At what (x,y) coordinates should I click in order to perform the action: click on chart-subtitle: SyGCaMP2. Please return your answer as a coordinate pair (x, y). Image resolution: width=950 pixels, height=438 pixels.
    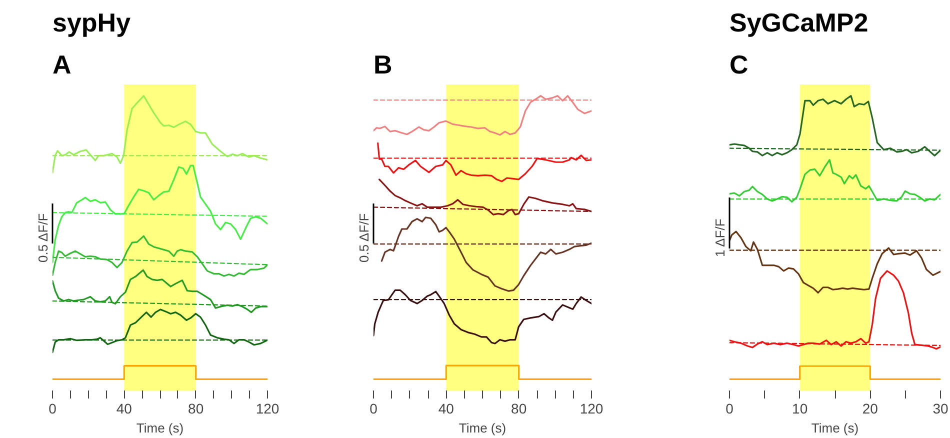
    Looking at the image, I should click on (799, 23).